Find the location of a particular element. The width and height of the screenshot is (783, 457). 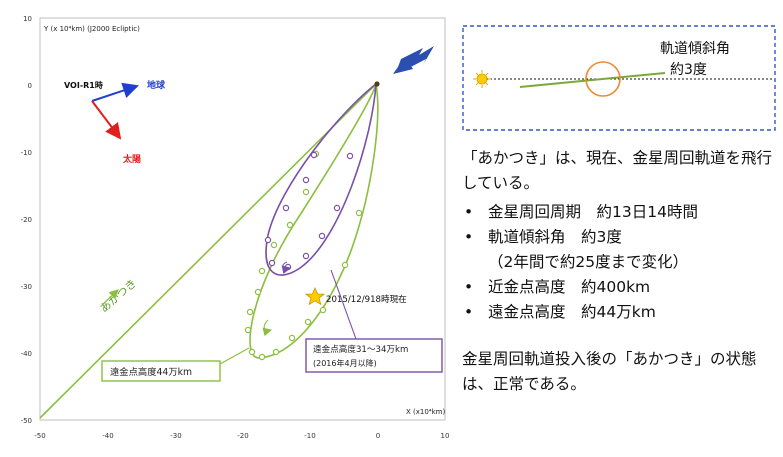

y-tick-0: 0 is located at coordinates (30, 86).